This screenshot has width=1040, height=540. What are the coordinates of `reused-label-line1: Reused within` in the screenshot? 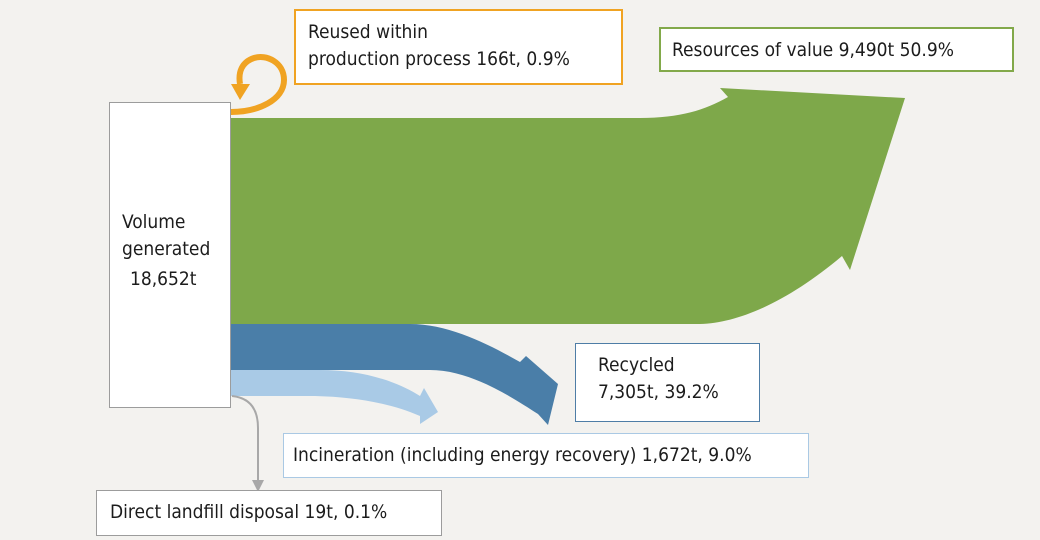 It's located at (368, 32).